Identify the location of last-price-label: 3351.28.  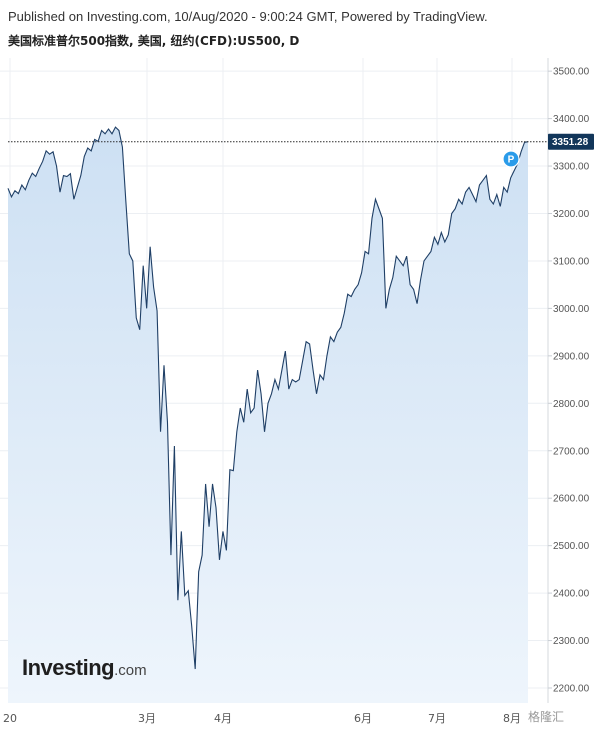
(570, 142).